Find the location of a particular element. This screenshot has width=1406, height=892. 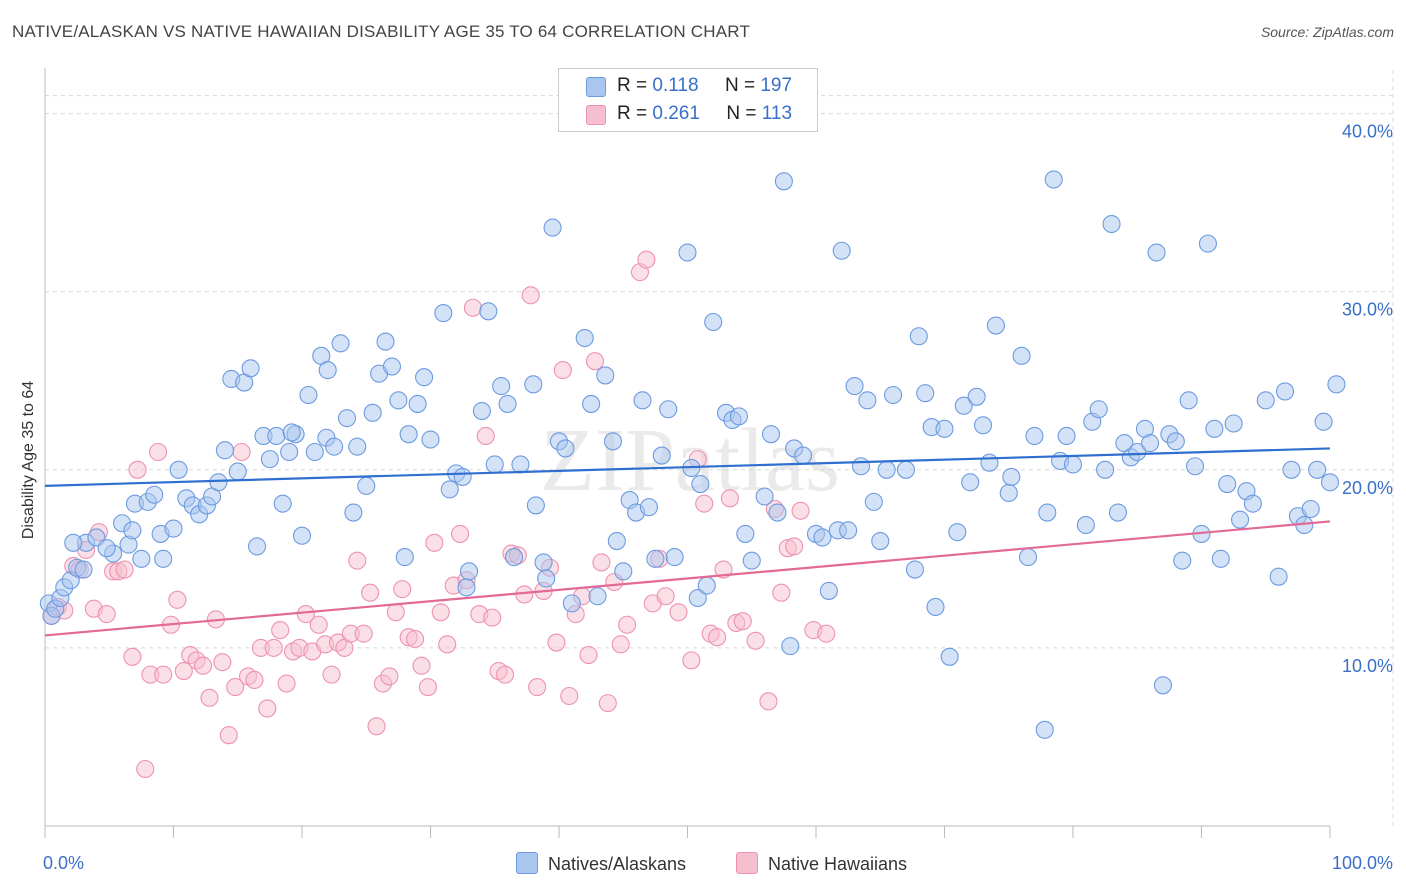

legend-swatch-pink is located at coordinates (596, 115).